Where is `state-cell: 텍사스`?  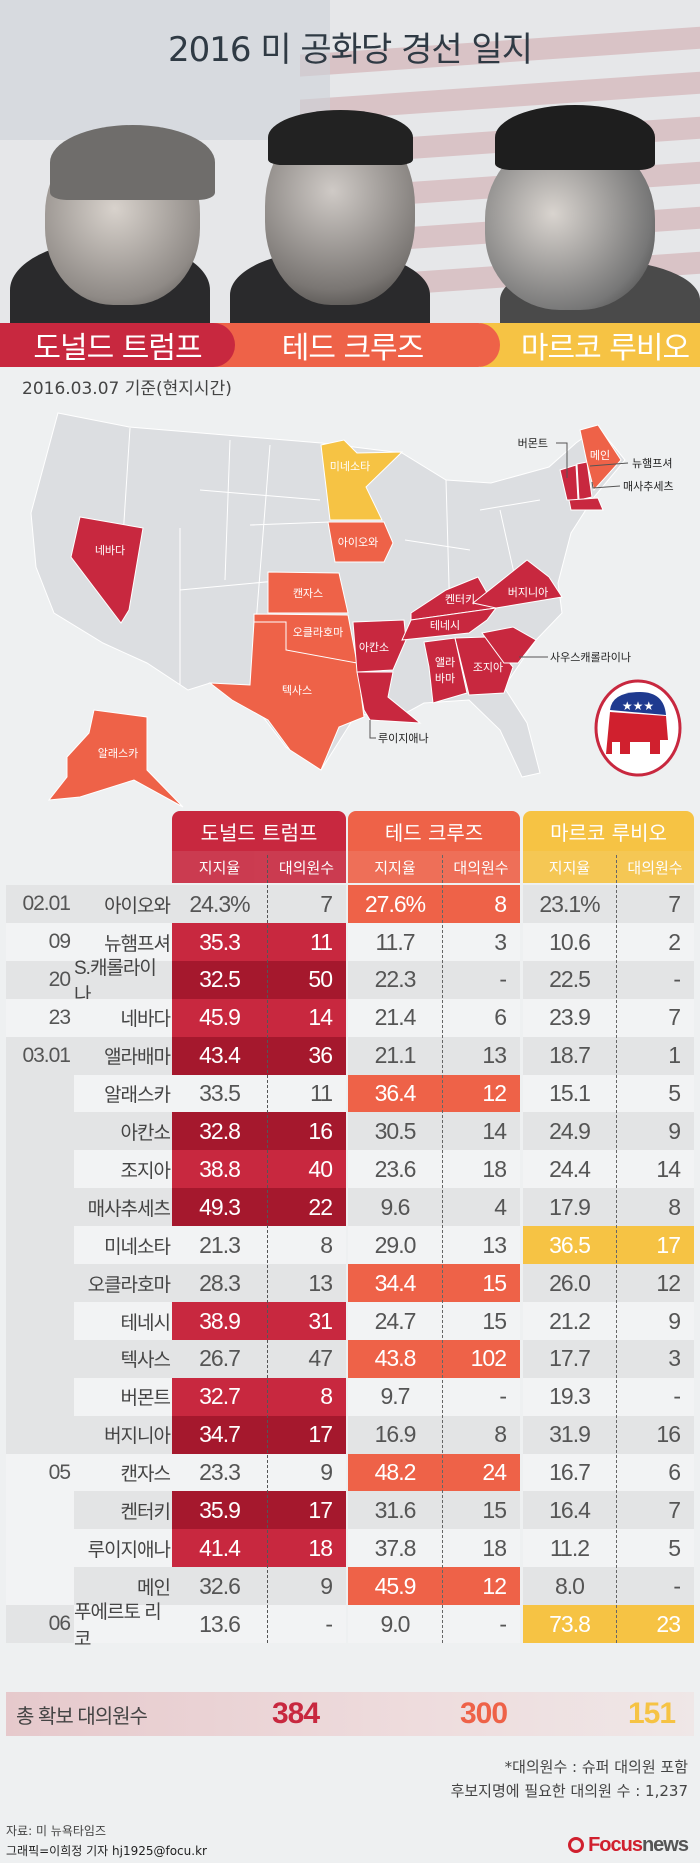 state-cell: 텍사스 is located at coordinates (123, 1359).